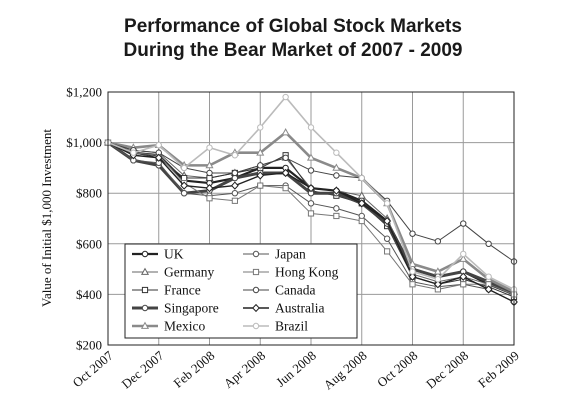 This screenshot has height=408, width=577. I want to click on x-tick-label: Apr 2008, so click(245, 369).